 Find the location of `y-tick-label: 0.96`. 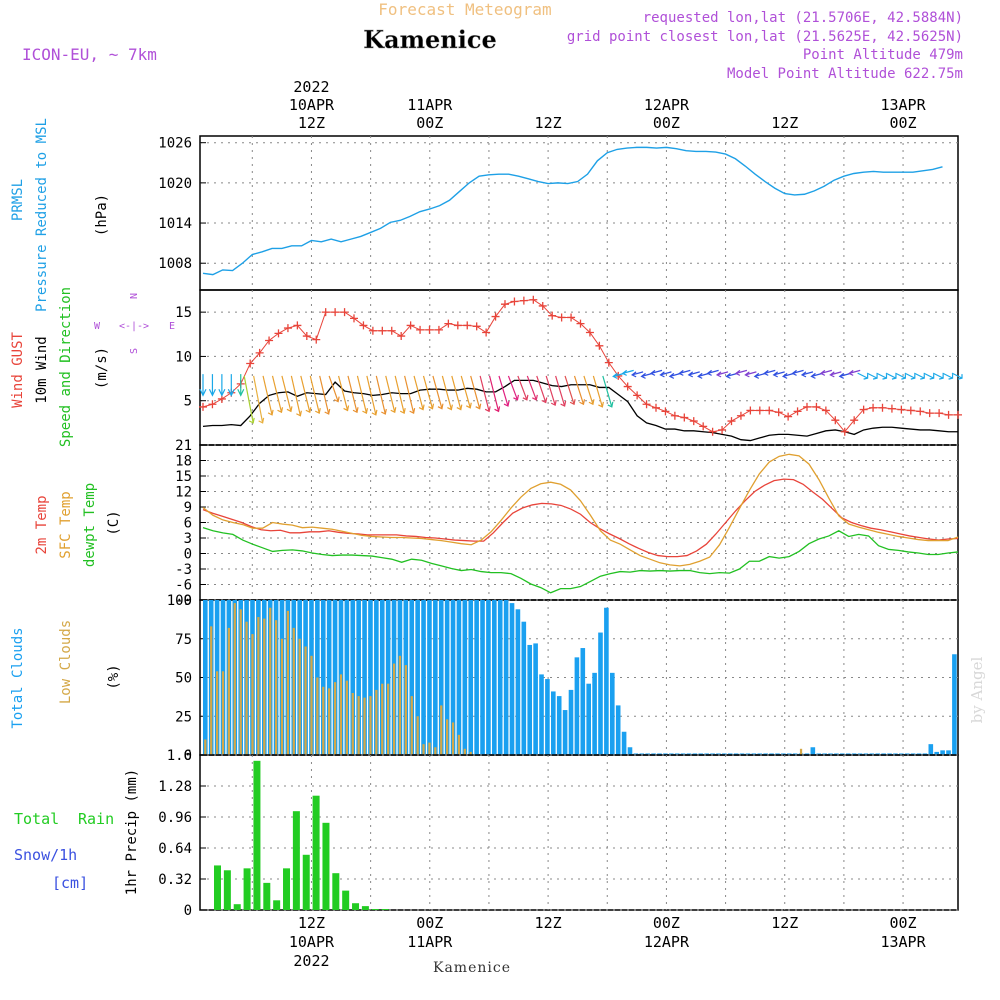

y-tick-label: 0.96 is located at coordinates (175, 818).